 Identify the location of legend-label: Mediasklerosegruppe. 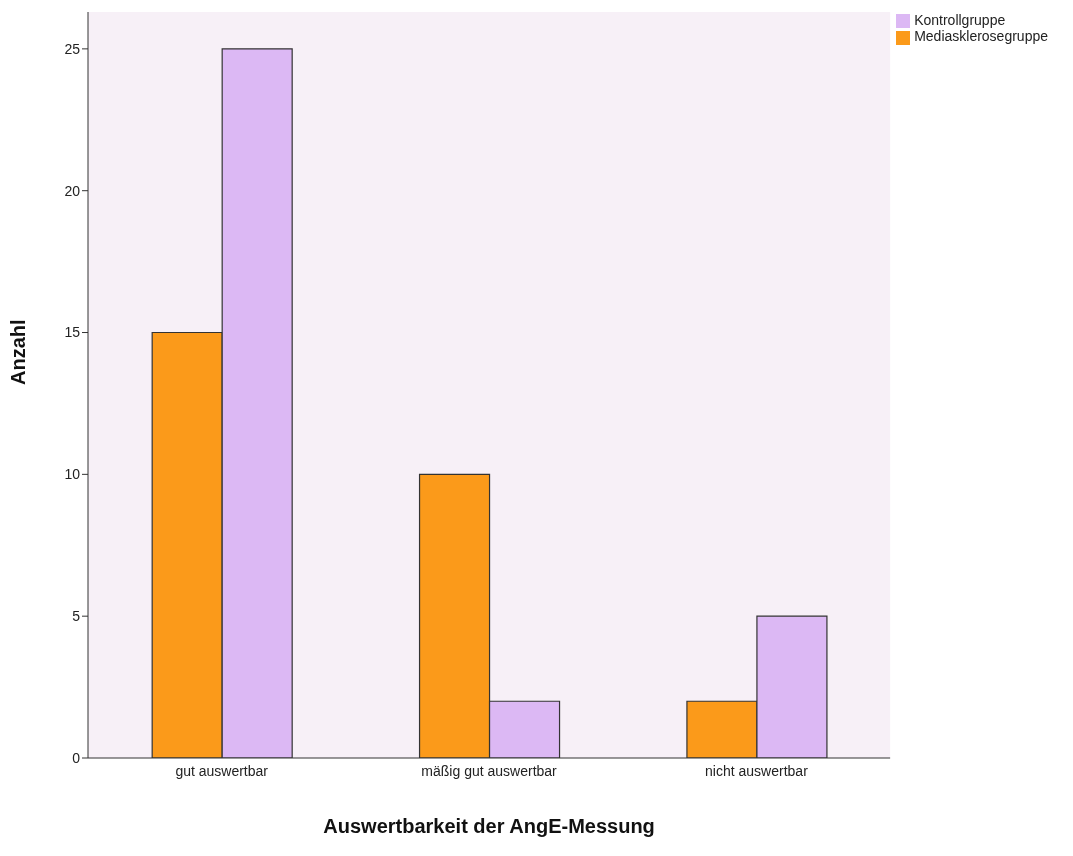
(981, 36).